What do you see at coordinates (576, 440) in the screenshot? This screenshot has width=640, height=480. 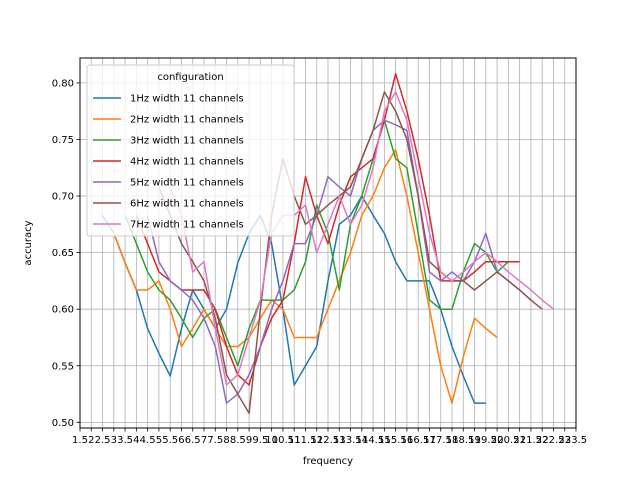 I see `x-tick-label: 23.5` at bounding box center [576, 440].